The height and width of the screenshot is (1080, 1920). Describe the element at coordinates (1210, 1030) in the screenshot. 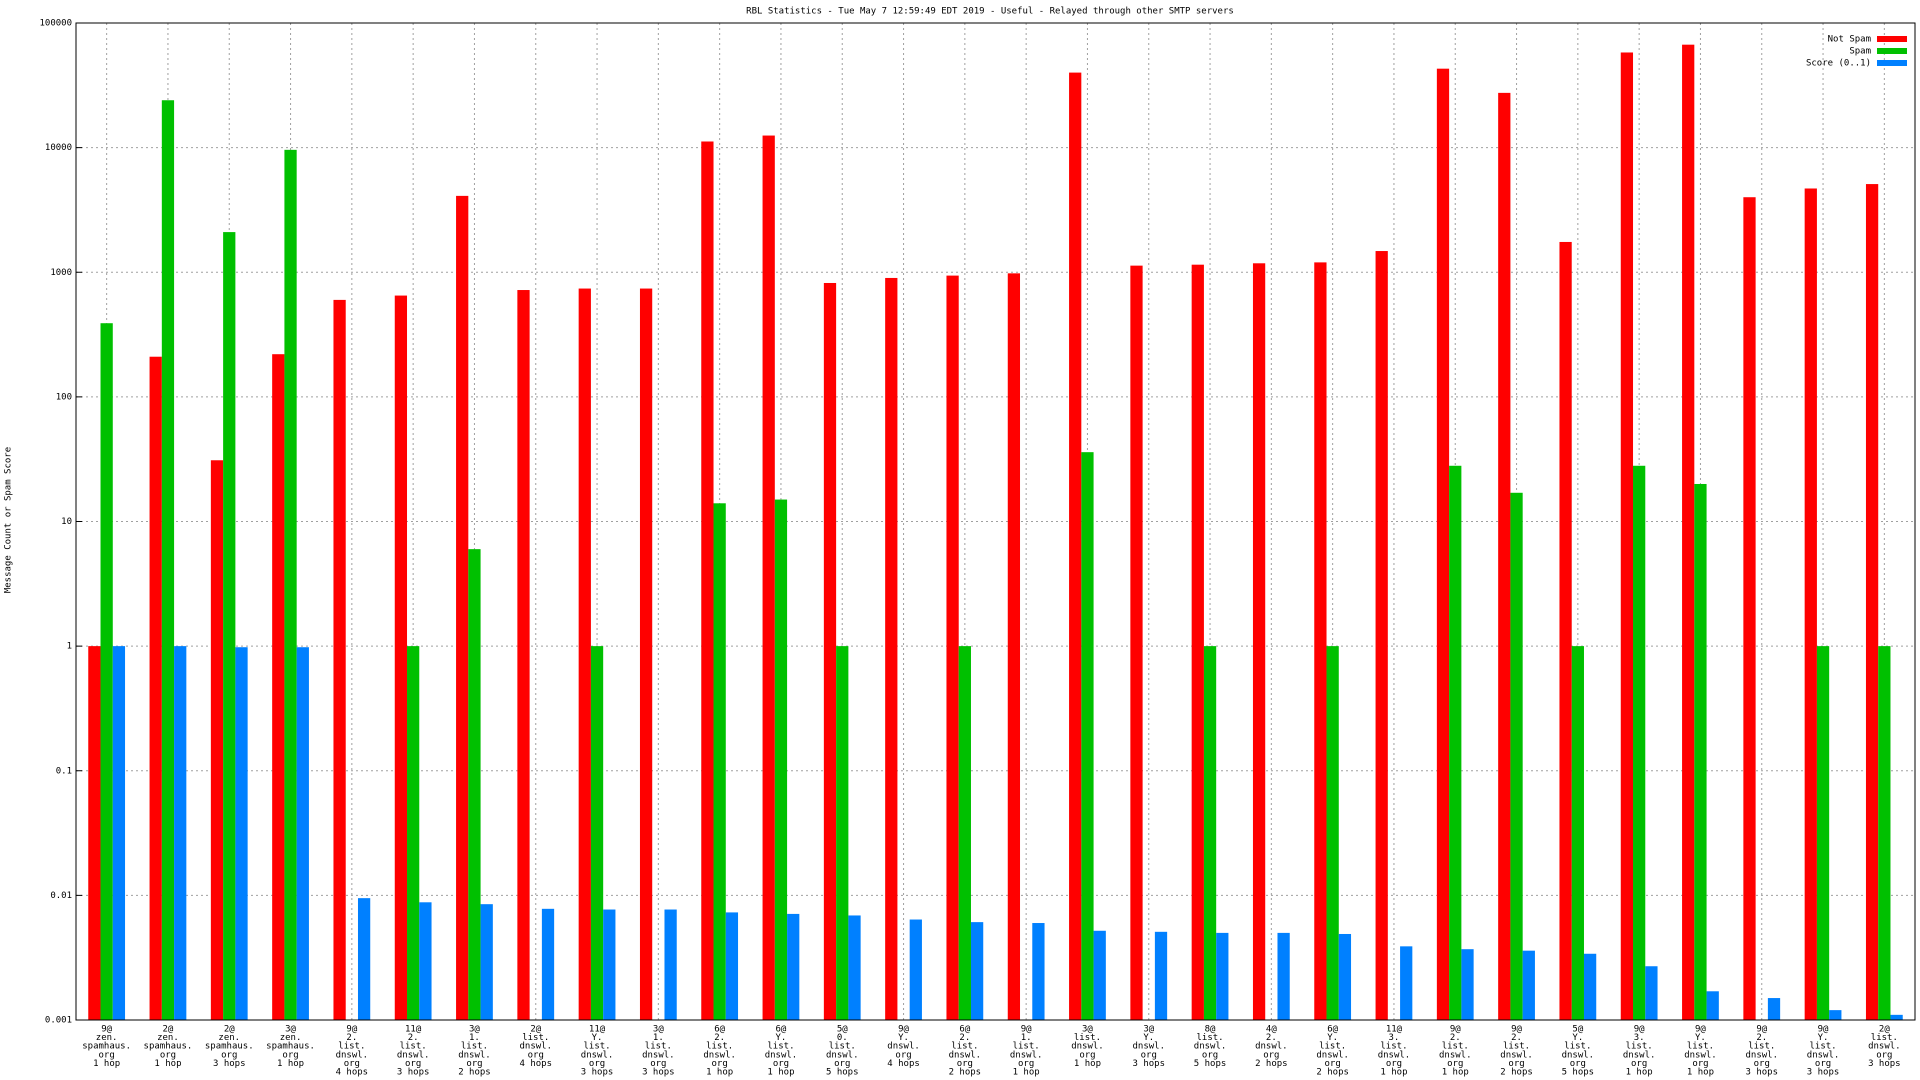

I see `x-tick-label: 8@` at that location.